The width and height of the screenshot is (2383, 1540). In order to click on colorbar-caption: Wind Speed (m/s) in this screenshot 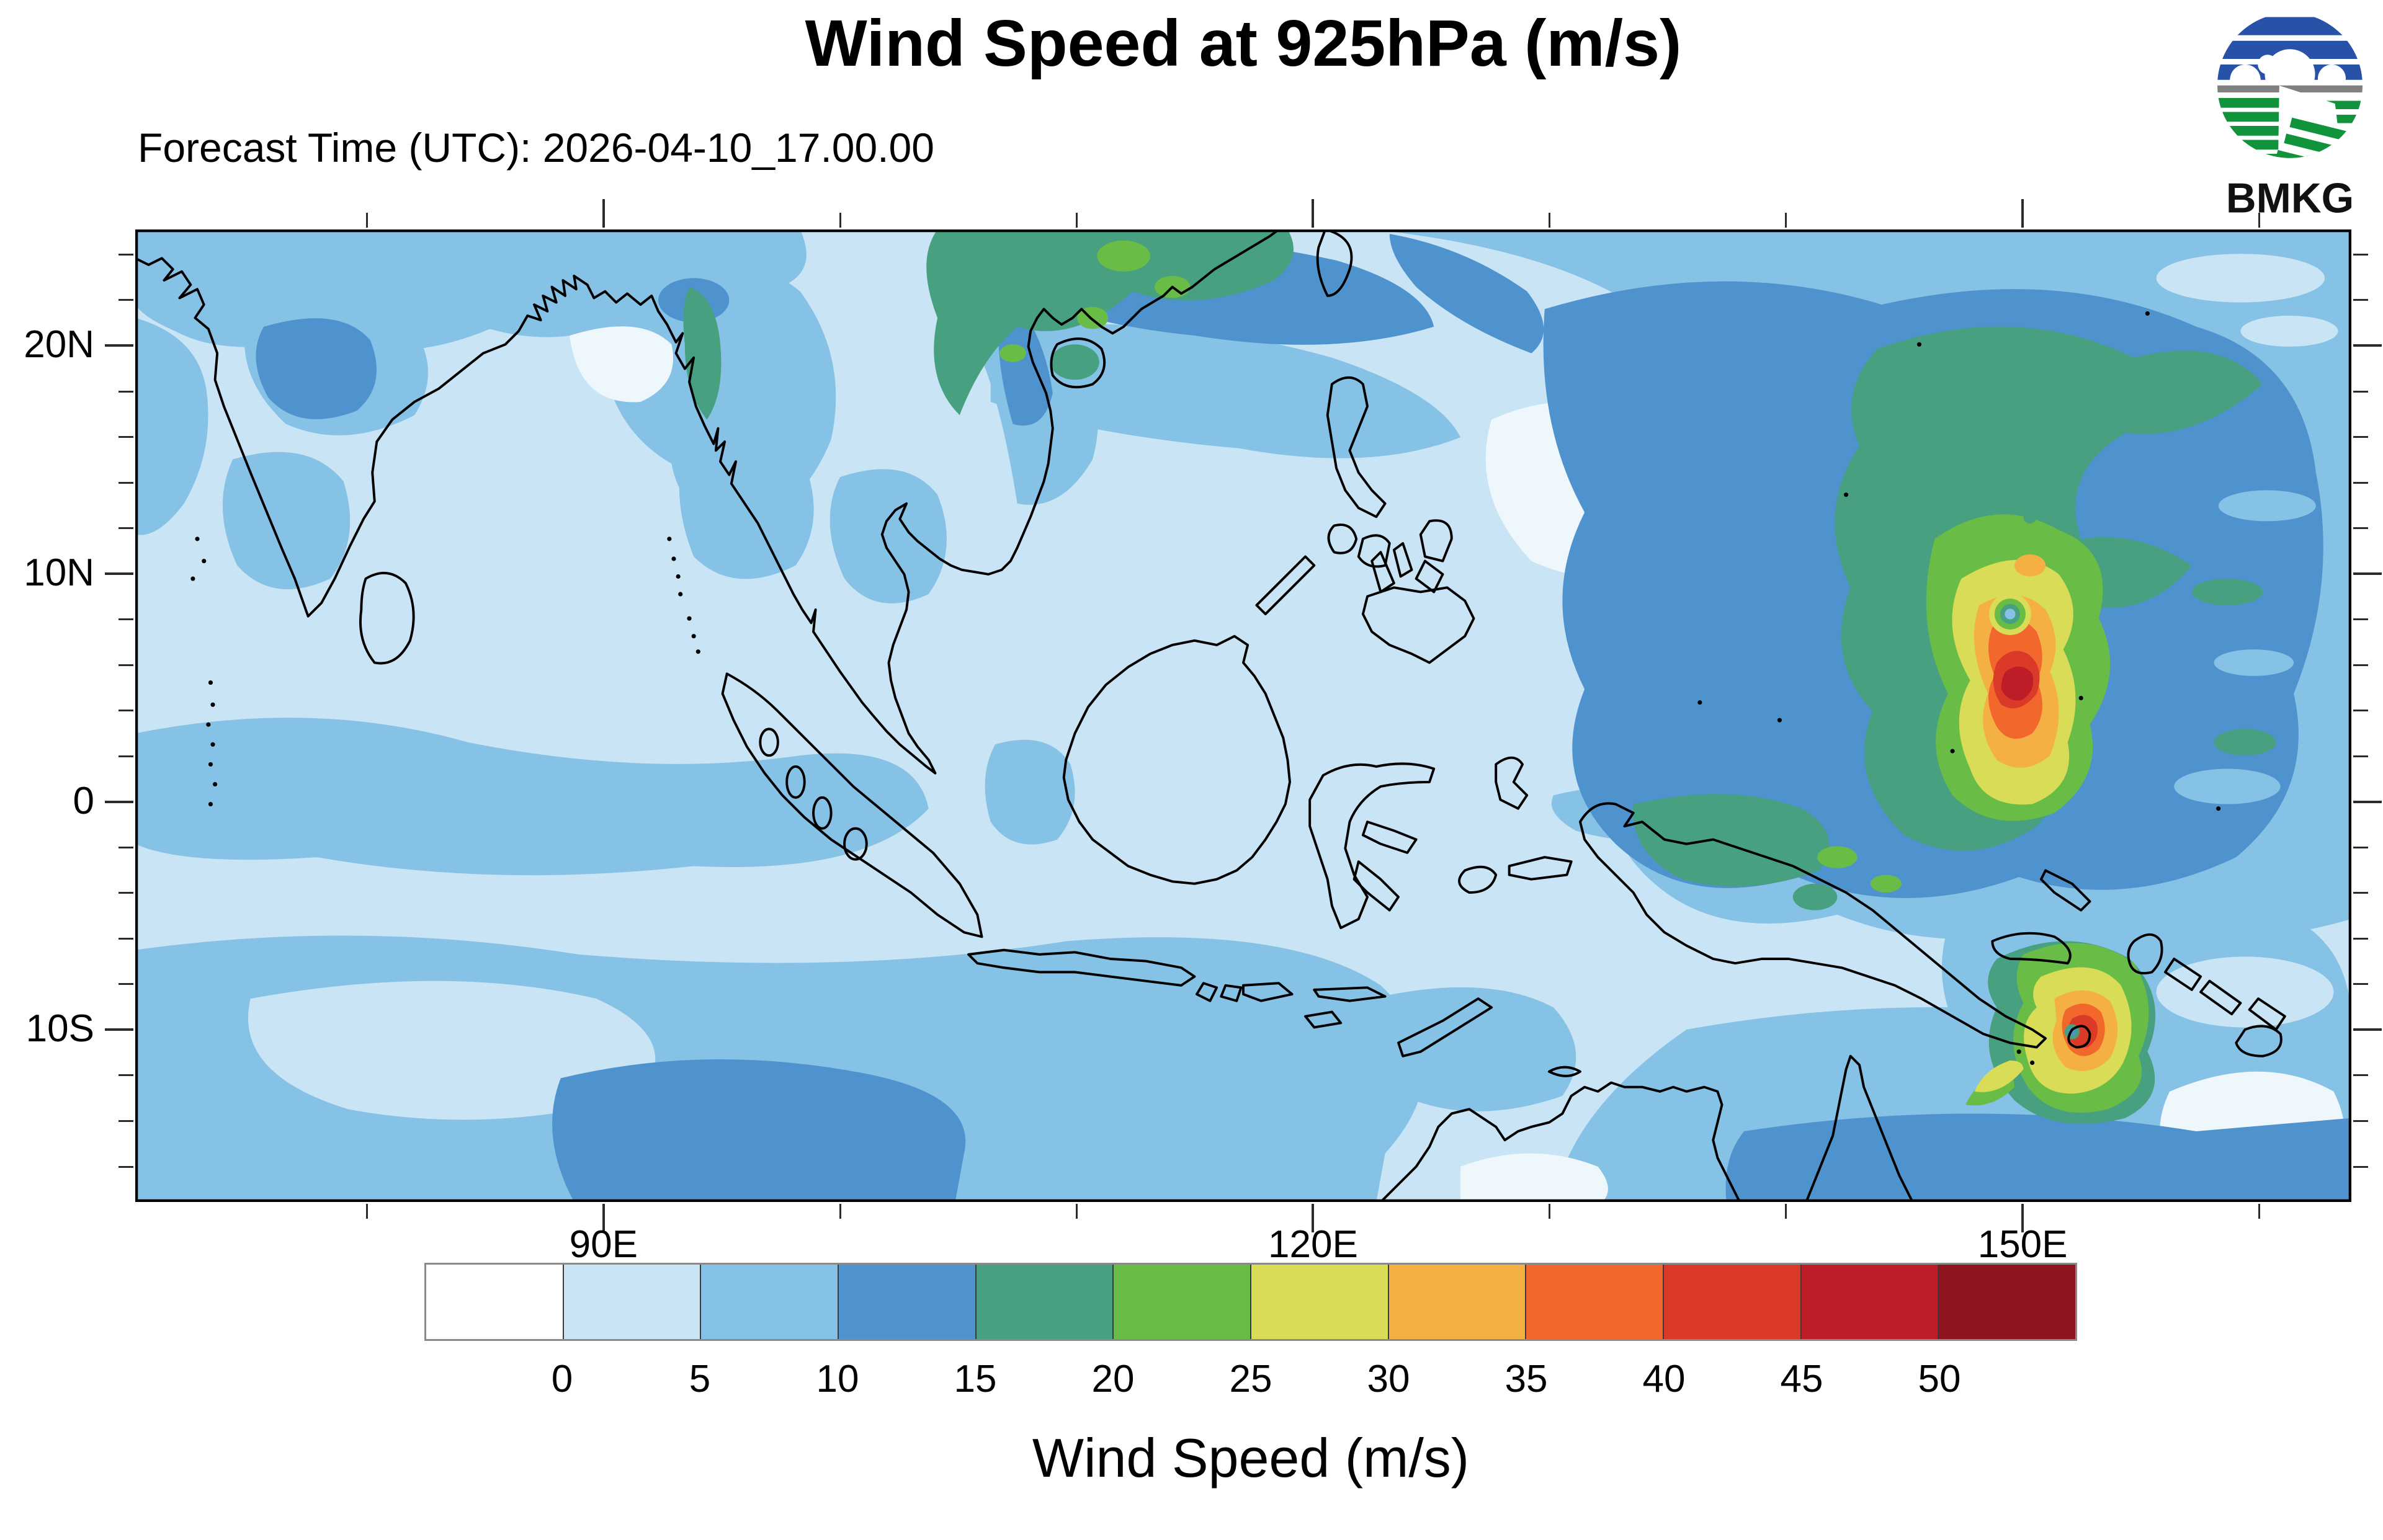, I will do `click(1251, 1458)`.